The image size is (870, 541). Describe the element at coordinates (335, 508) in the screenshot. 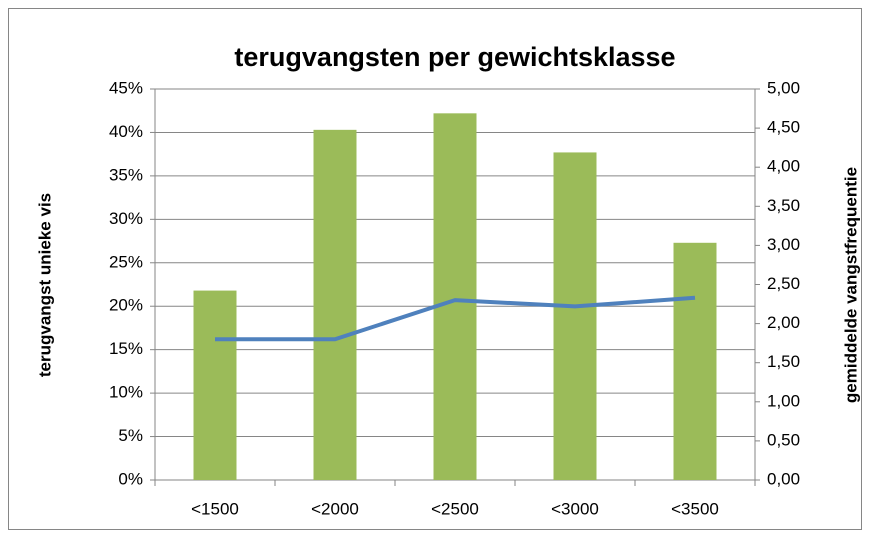

I see `x-tick-label: <2000` at that location.